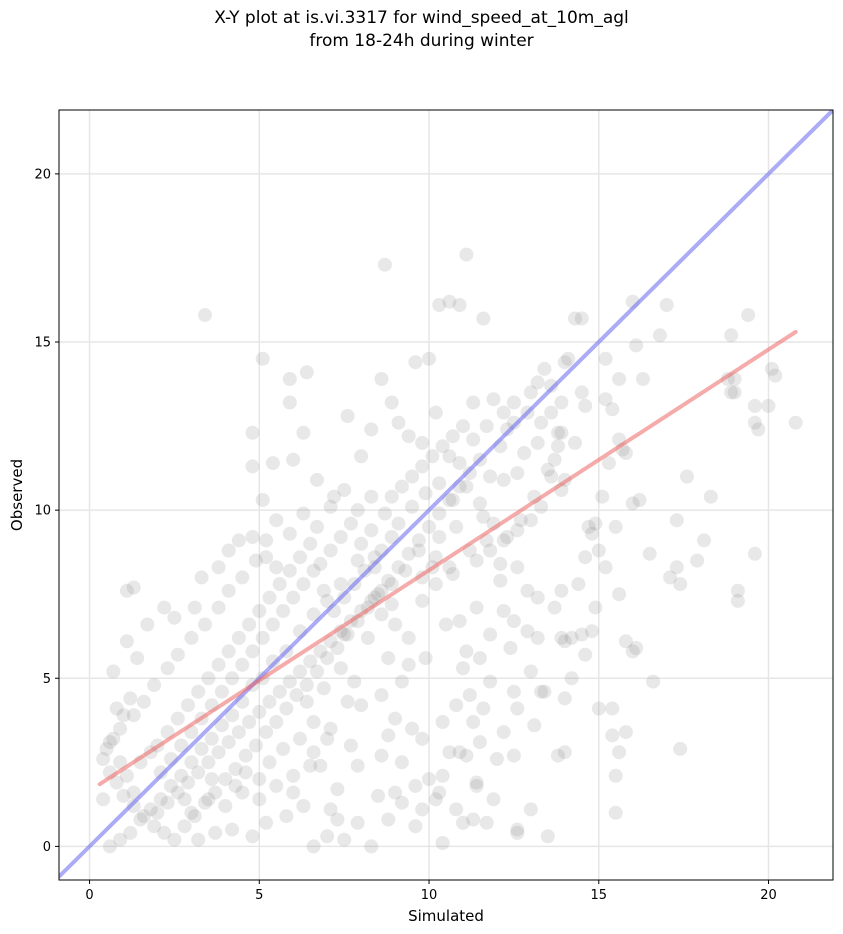  What do you see at coordinates (598, 895) in the screenshot?
I see `x-tick-label: 15` at bounding box center [598, 895].